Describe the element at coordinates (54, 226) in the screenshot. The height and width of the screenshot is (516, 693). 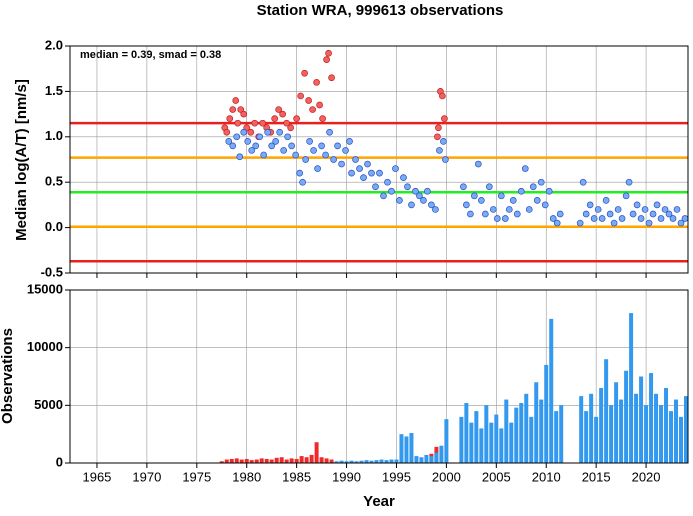
I see `y-tick-label: 0.0` at that location.